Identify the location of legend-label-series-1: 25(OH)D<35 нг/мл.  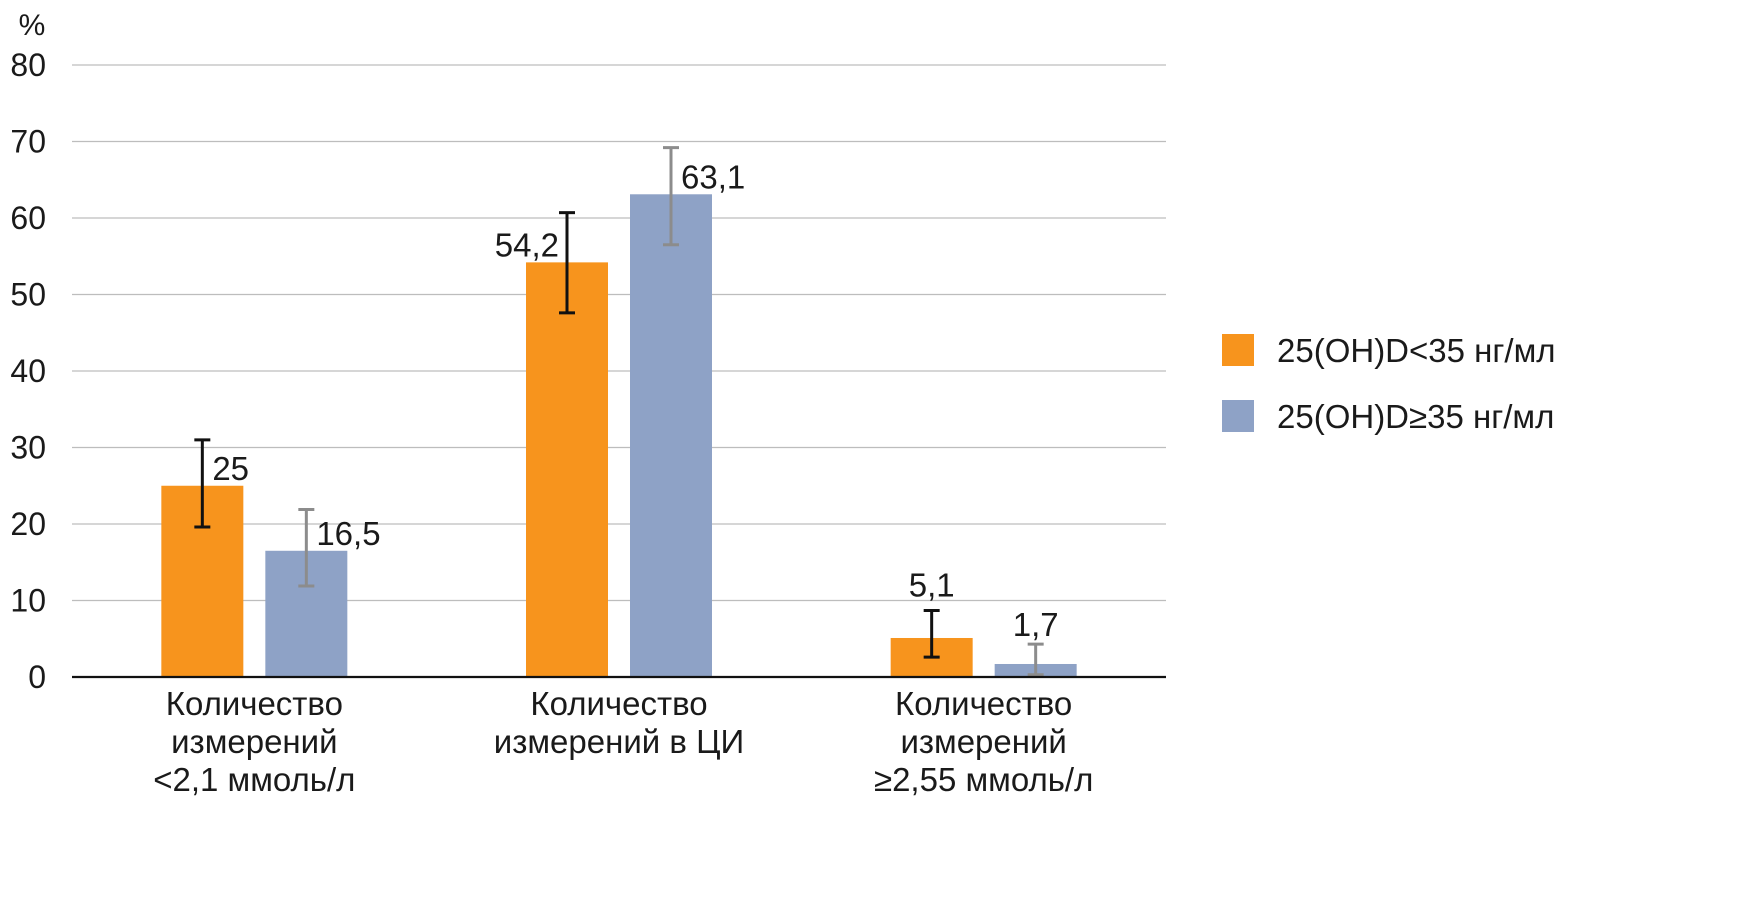
(1416, 350).